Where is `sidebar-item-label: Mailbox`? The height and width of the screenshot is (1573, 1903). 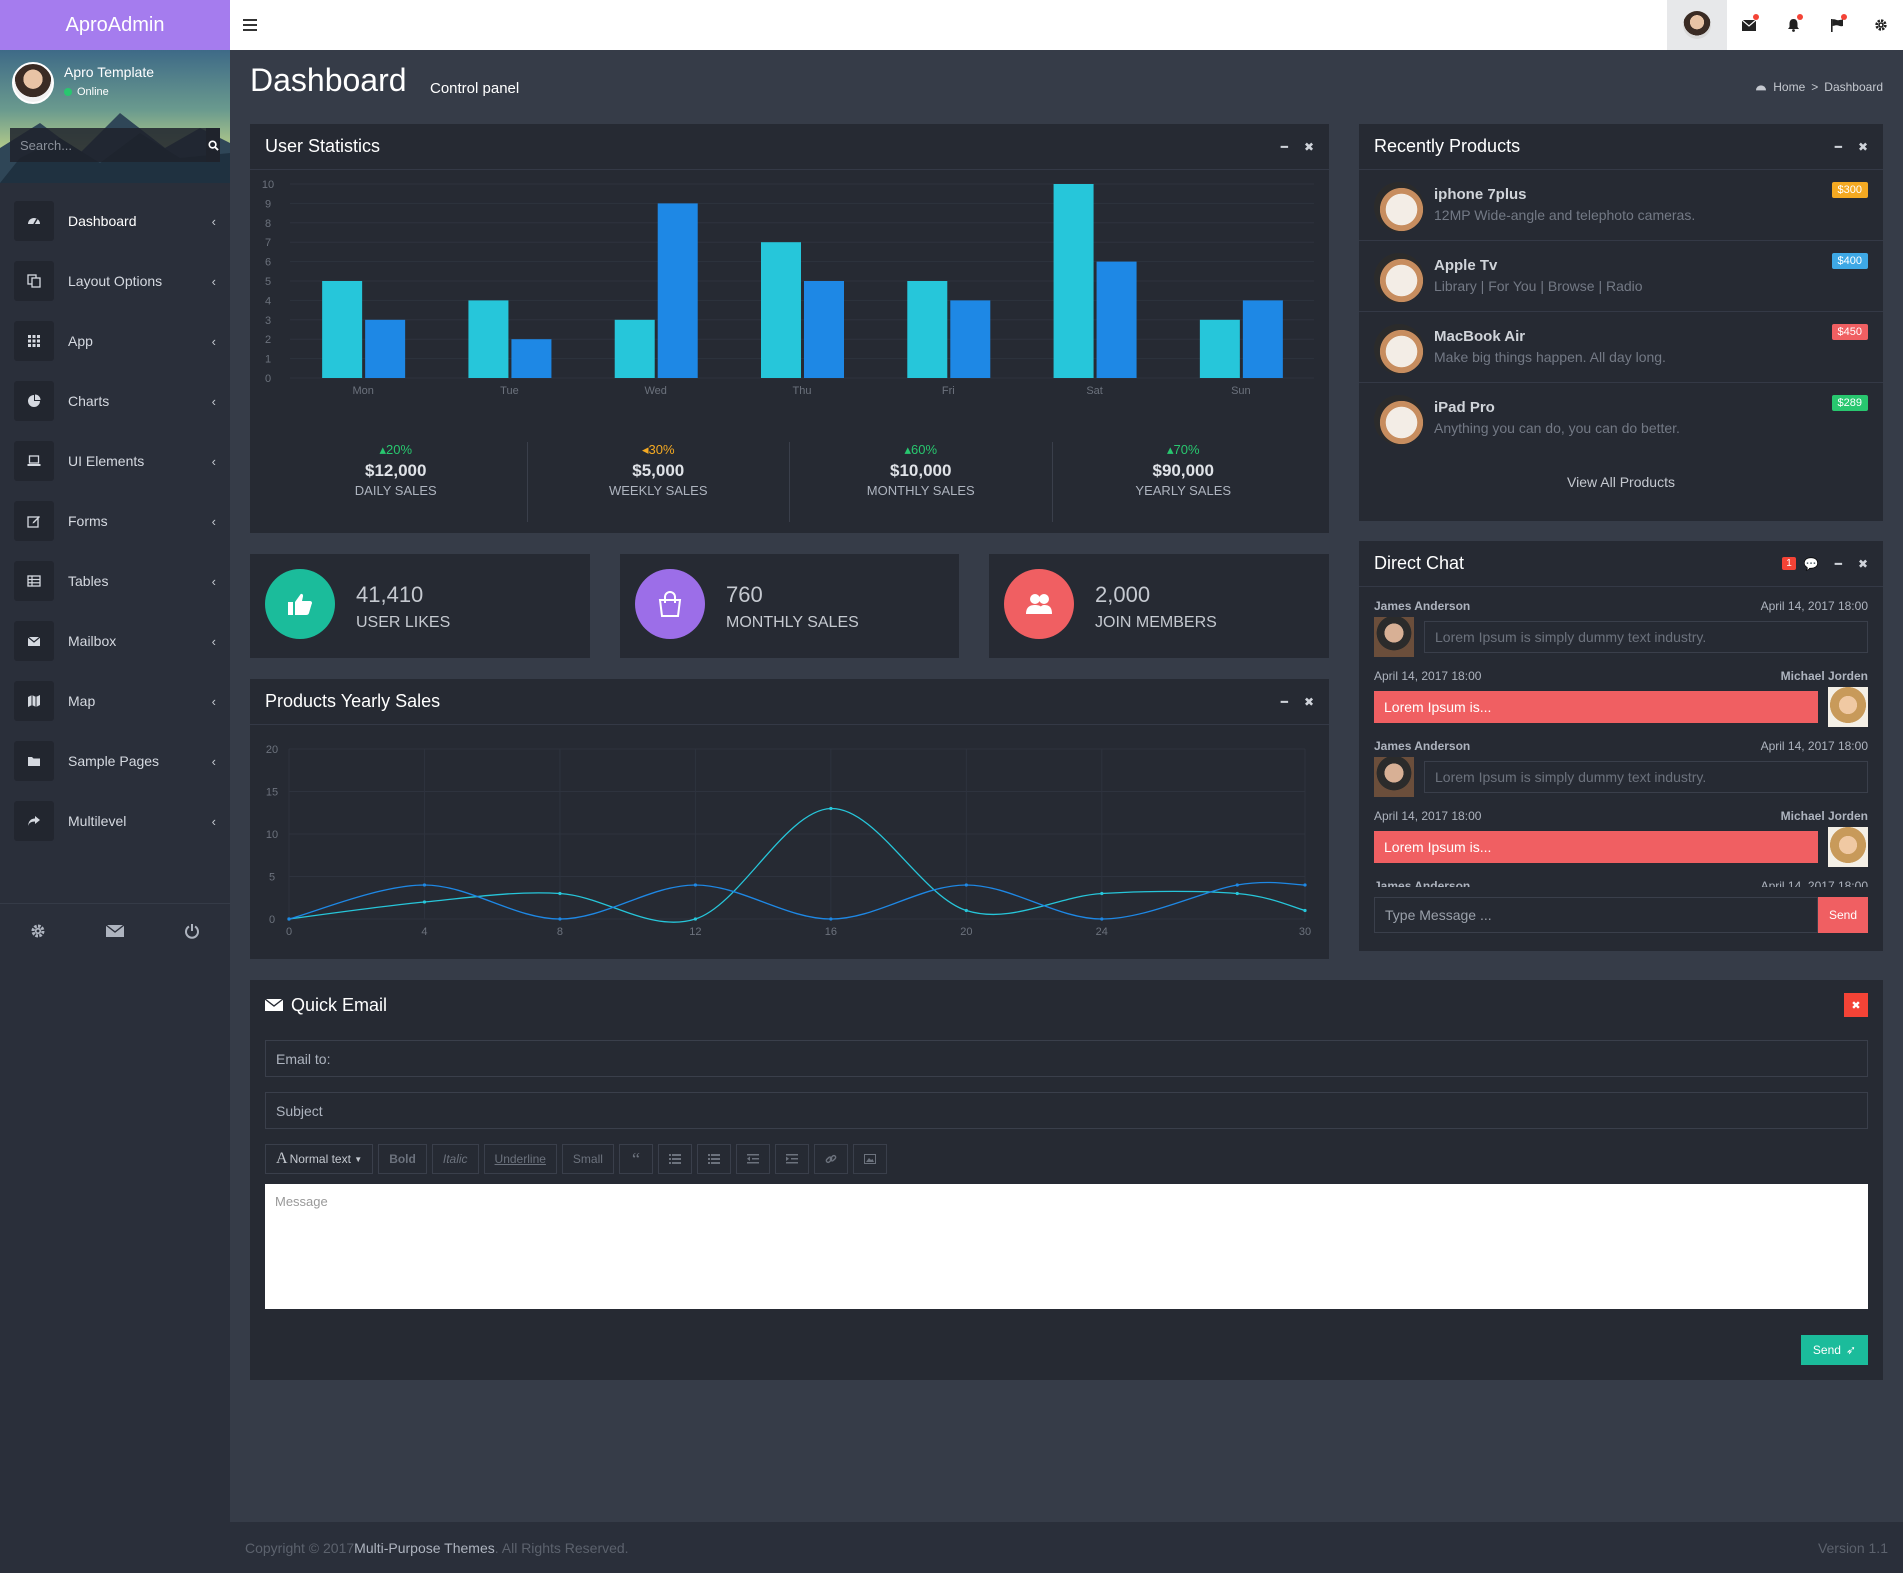
sidebar-item-label: Mailbox is located at coordinates (92, 641).